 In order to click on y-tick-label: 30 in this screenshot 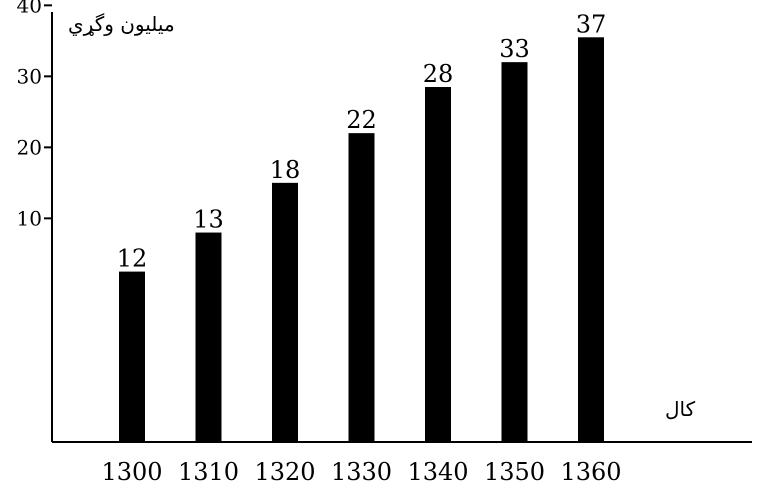, I will do `click(29, 76)`.